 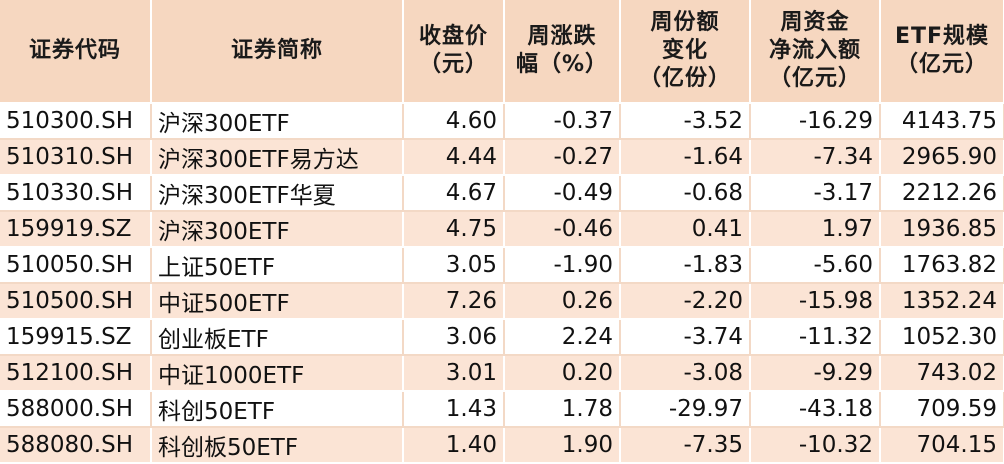 I want to click on net-inflow-cell: -43.18, so click(x=815, y=409).